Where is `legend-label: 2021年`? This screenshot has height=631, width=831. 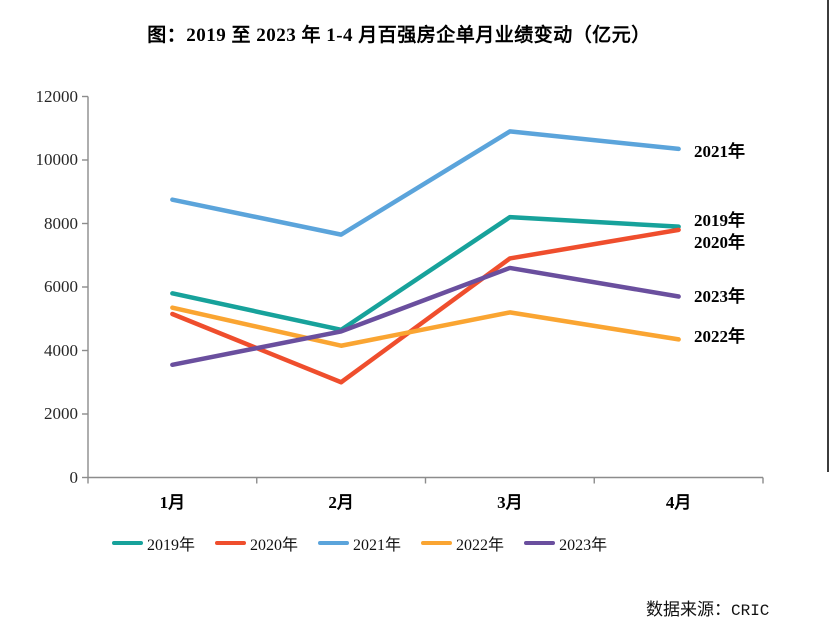
legend-label: 2021年 is located at coordinates (377, 545).